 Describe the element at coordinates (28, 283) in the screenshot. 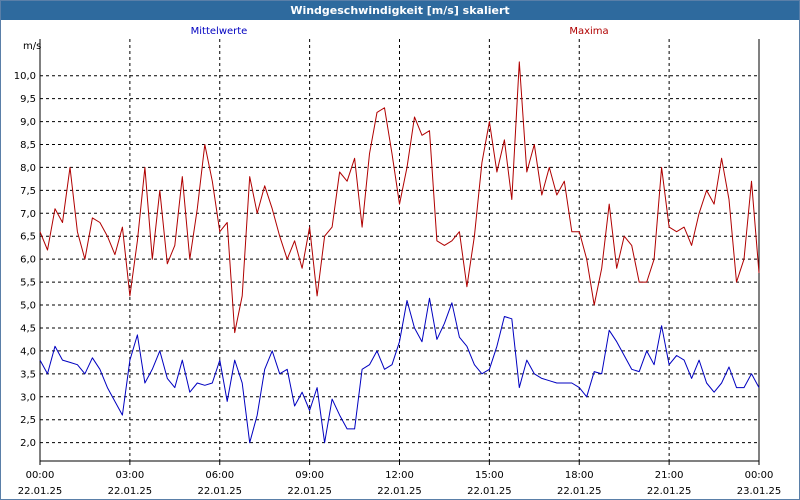

I see `y-tick-label: 5,5` at that location.